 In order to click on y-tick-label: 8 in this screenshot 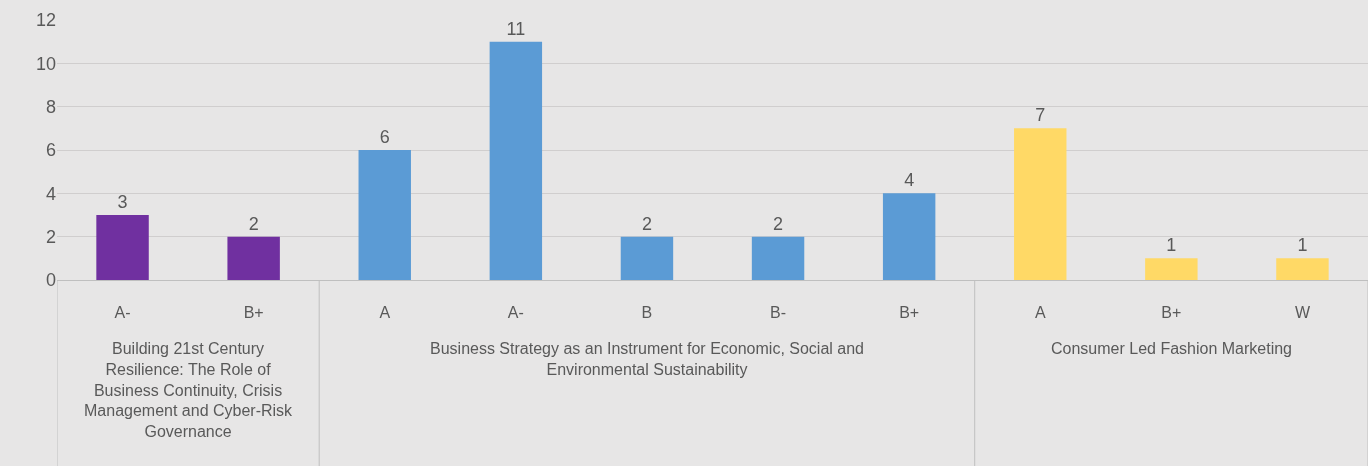, I will do `click(50, 106)`.